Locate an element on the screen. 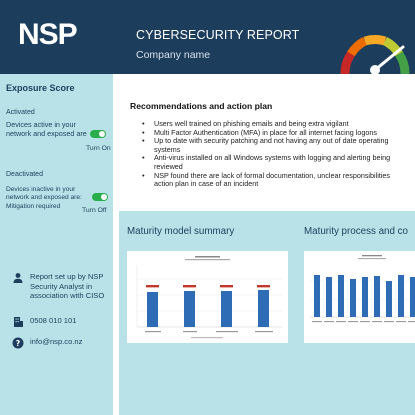 The image size is (415, 415). activated-toggle is located at coordinates (98, 134).